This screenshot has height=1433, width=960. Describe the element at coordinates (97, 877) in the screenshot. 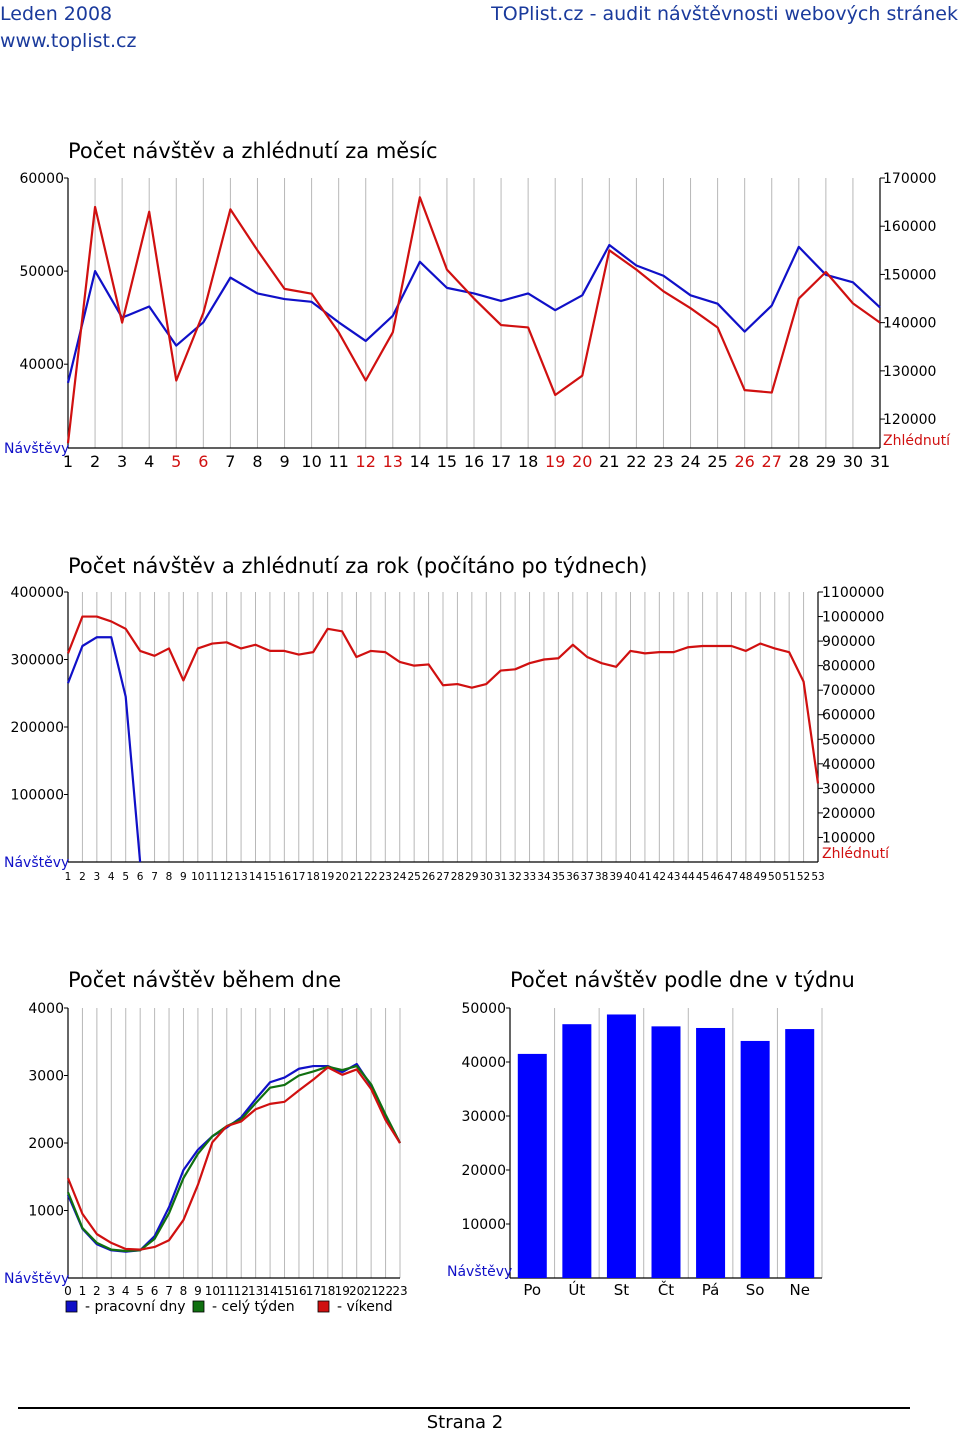

I see `x-tick-label: 3` at that location.